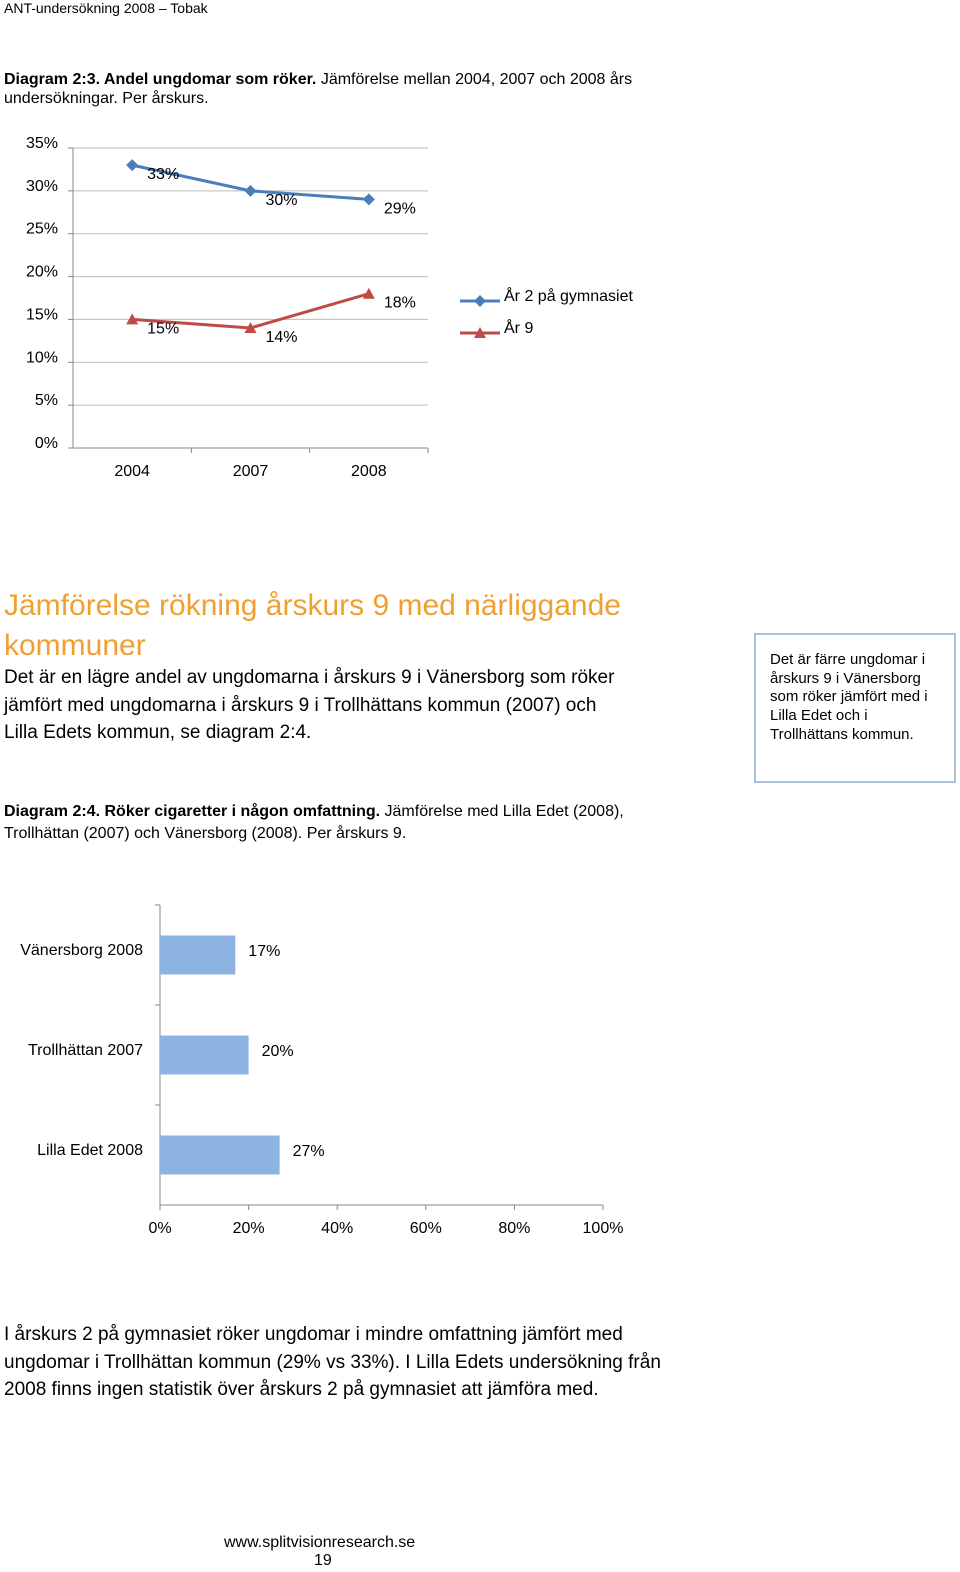  I want to click on x-tick-label: 40%, so click(337, 1228).